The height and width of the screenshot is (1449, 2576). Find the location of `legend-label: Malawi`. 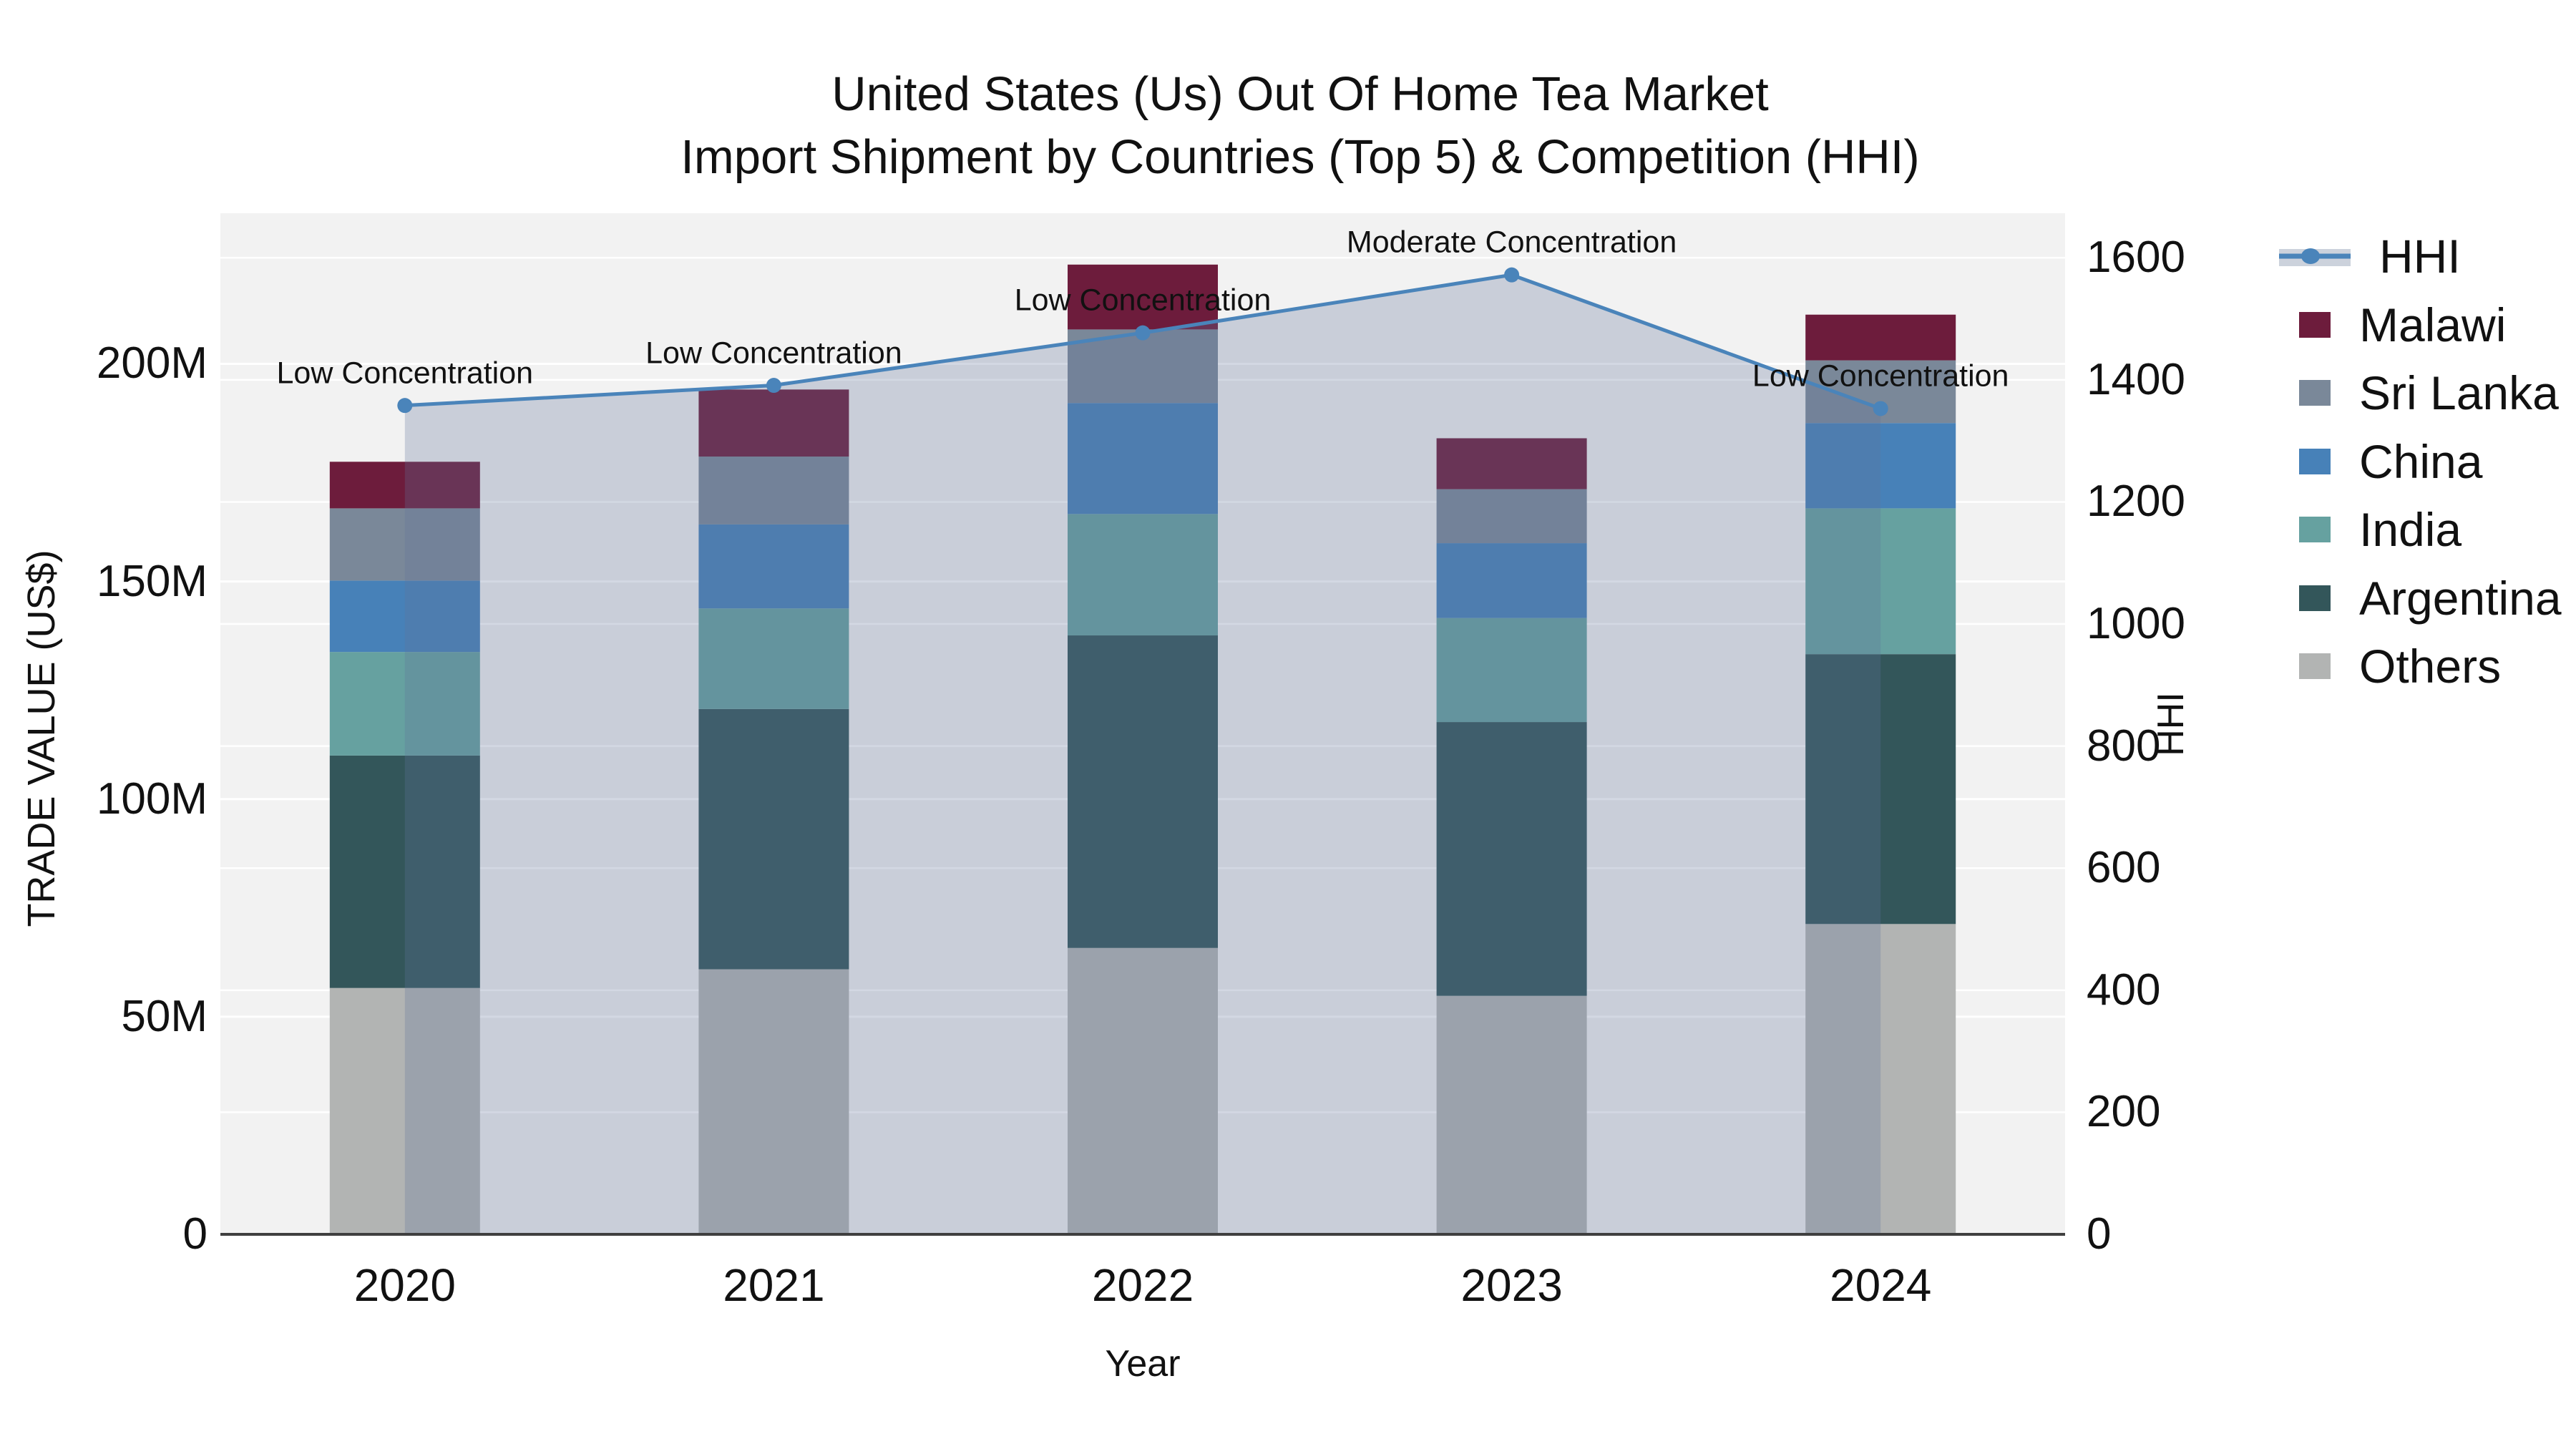

legend-label: Malawi is located at coordinates (2433, 324).